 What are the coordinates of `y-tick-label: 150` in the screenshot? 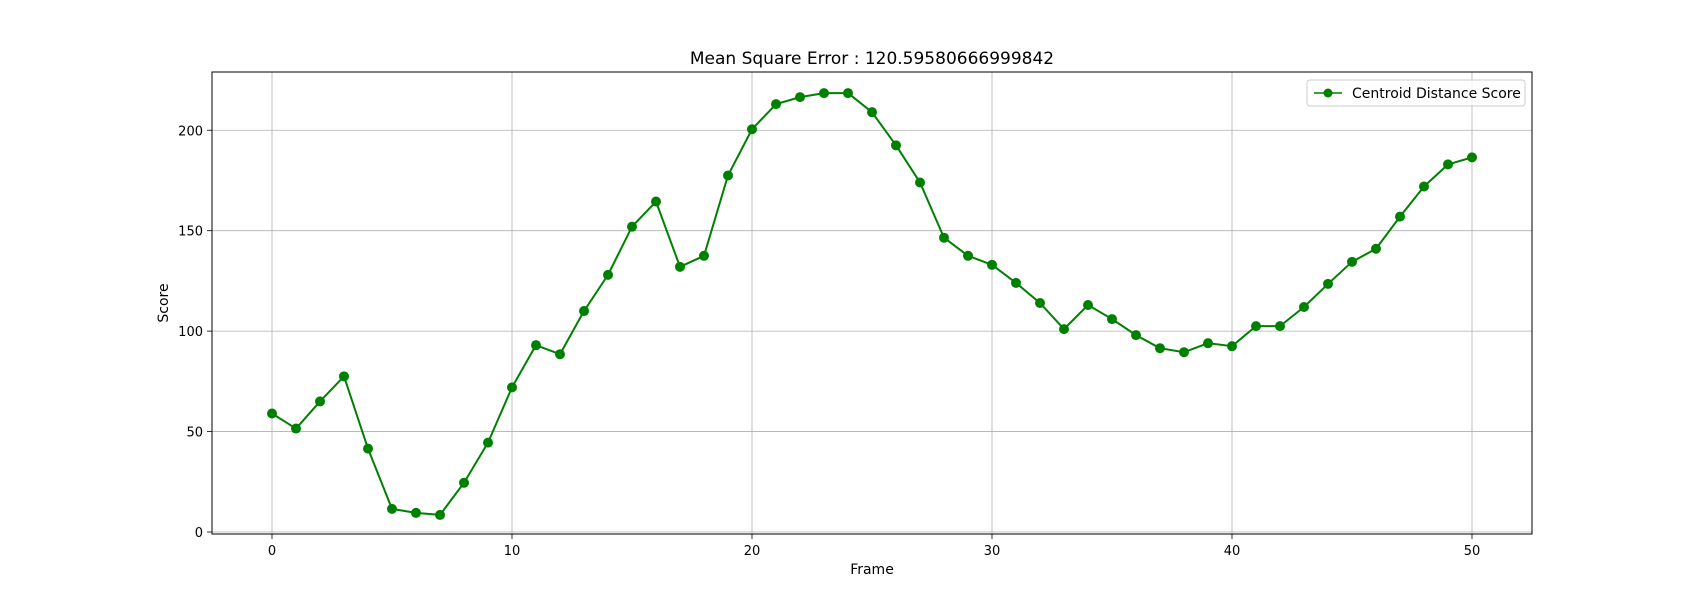 It's located at (190, 232).